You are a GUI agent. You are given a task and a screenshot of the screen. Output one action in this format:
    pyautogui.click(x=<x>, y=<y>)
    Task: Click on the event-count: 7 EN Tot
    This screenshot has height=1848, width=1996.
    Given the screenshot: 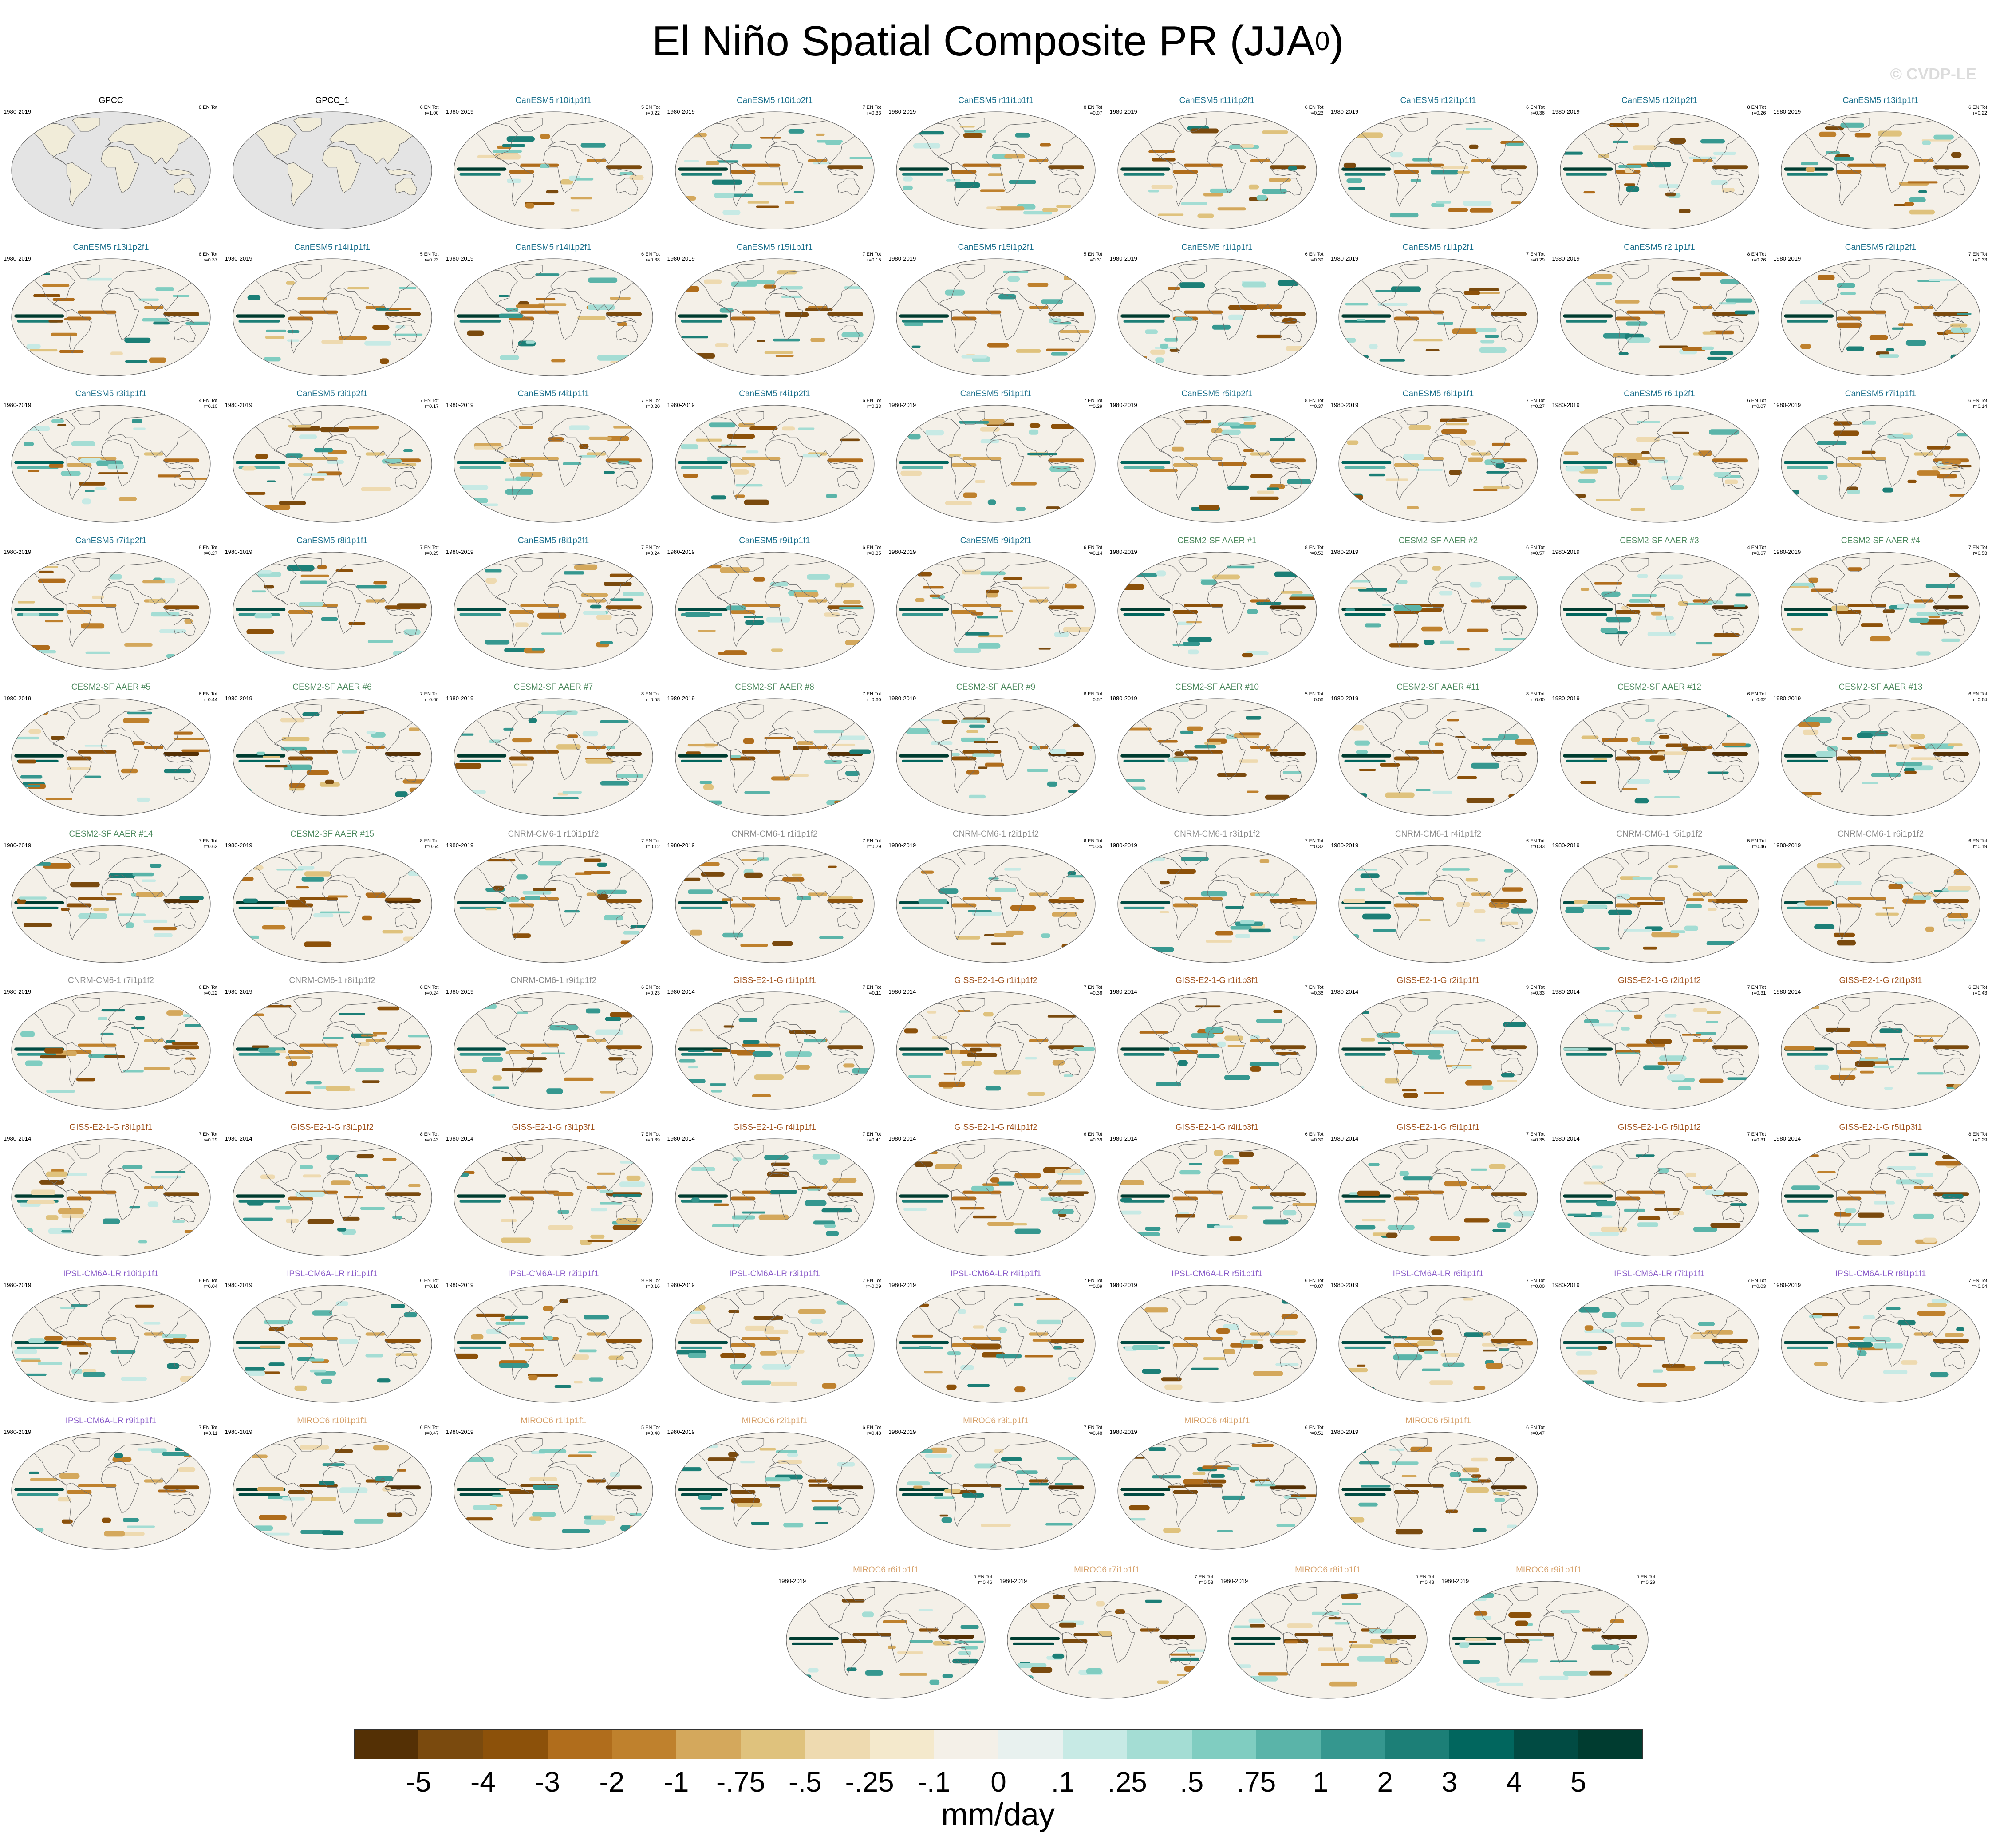 What is the action you would take?
    pyautogui.click(x=1977, y=254)
    